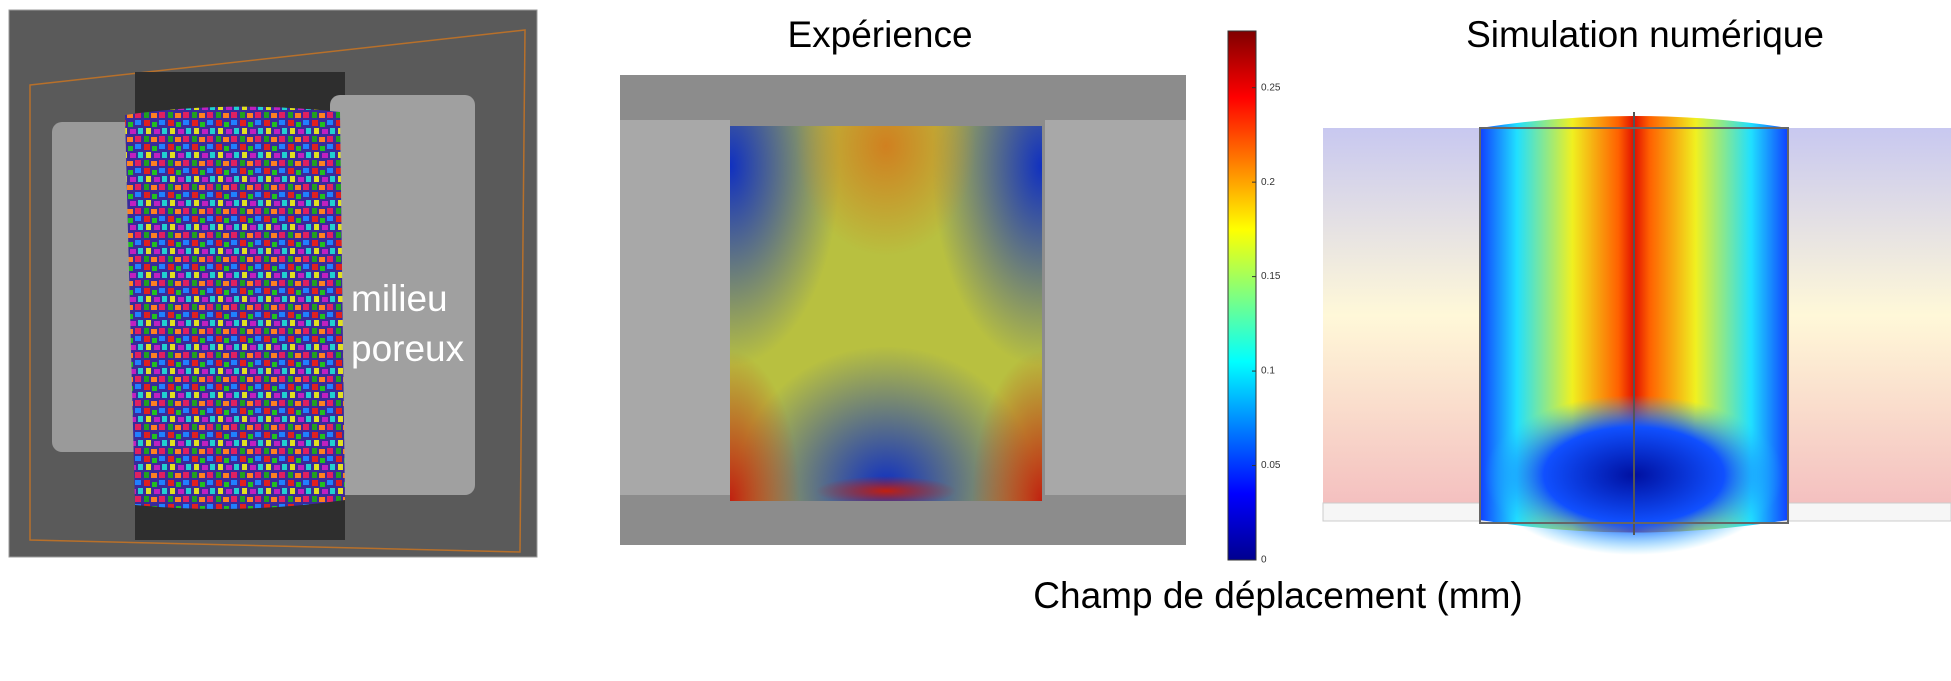  Describe the element at coordinates (1271, 465) in the screenshot. I see `colorbar-tick-label: 0.05` at that location.